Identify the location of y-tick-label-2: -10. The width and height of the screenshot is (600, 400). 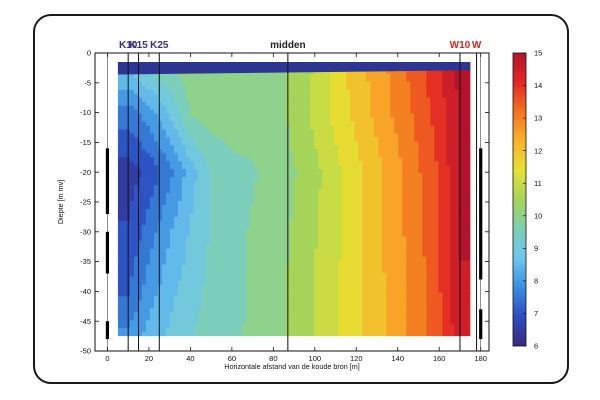
(85, 112).